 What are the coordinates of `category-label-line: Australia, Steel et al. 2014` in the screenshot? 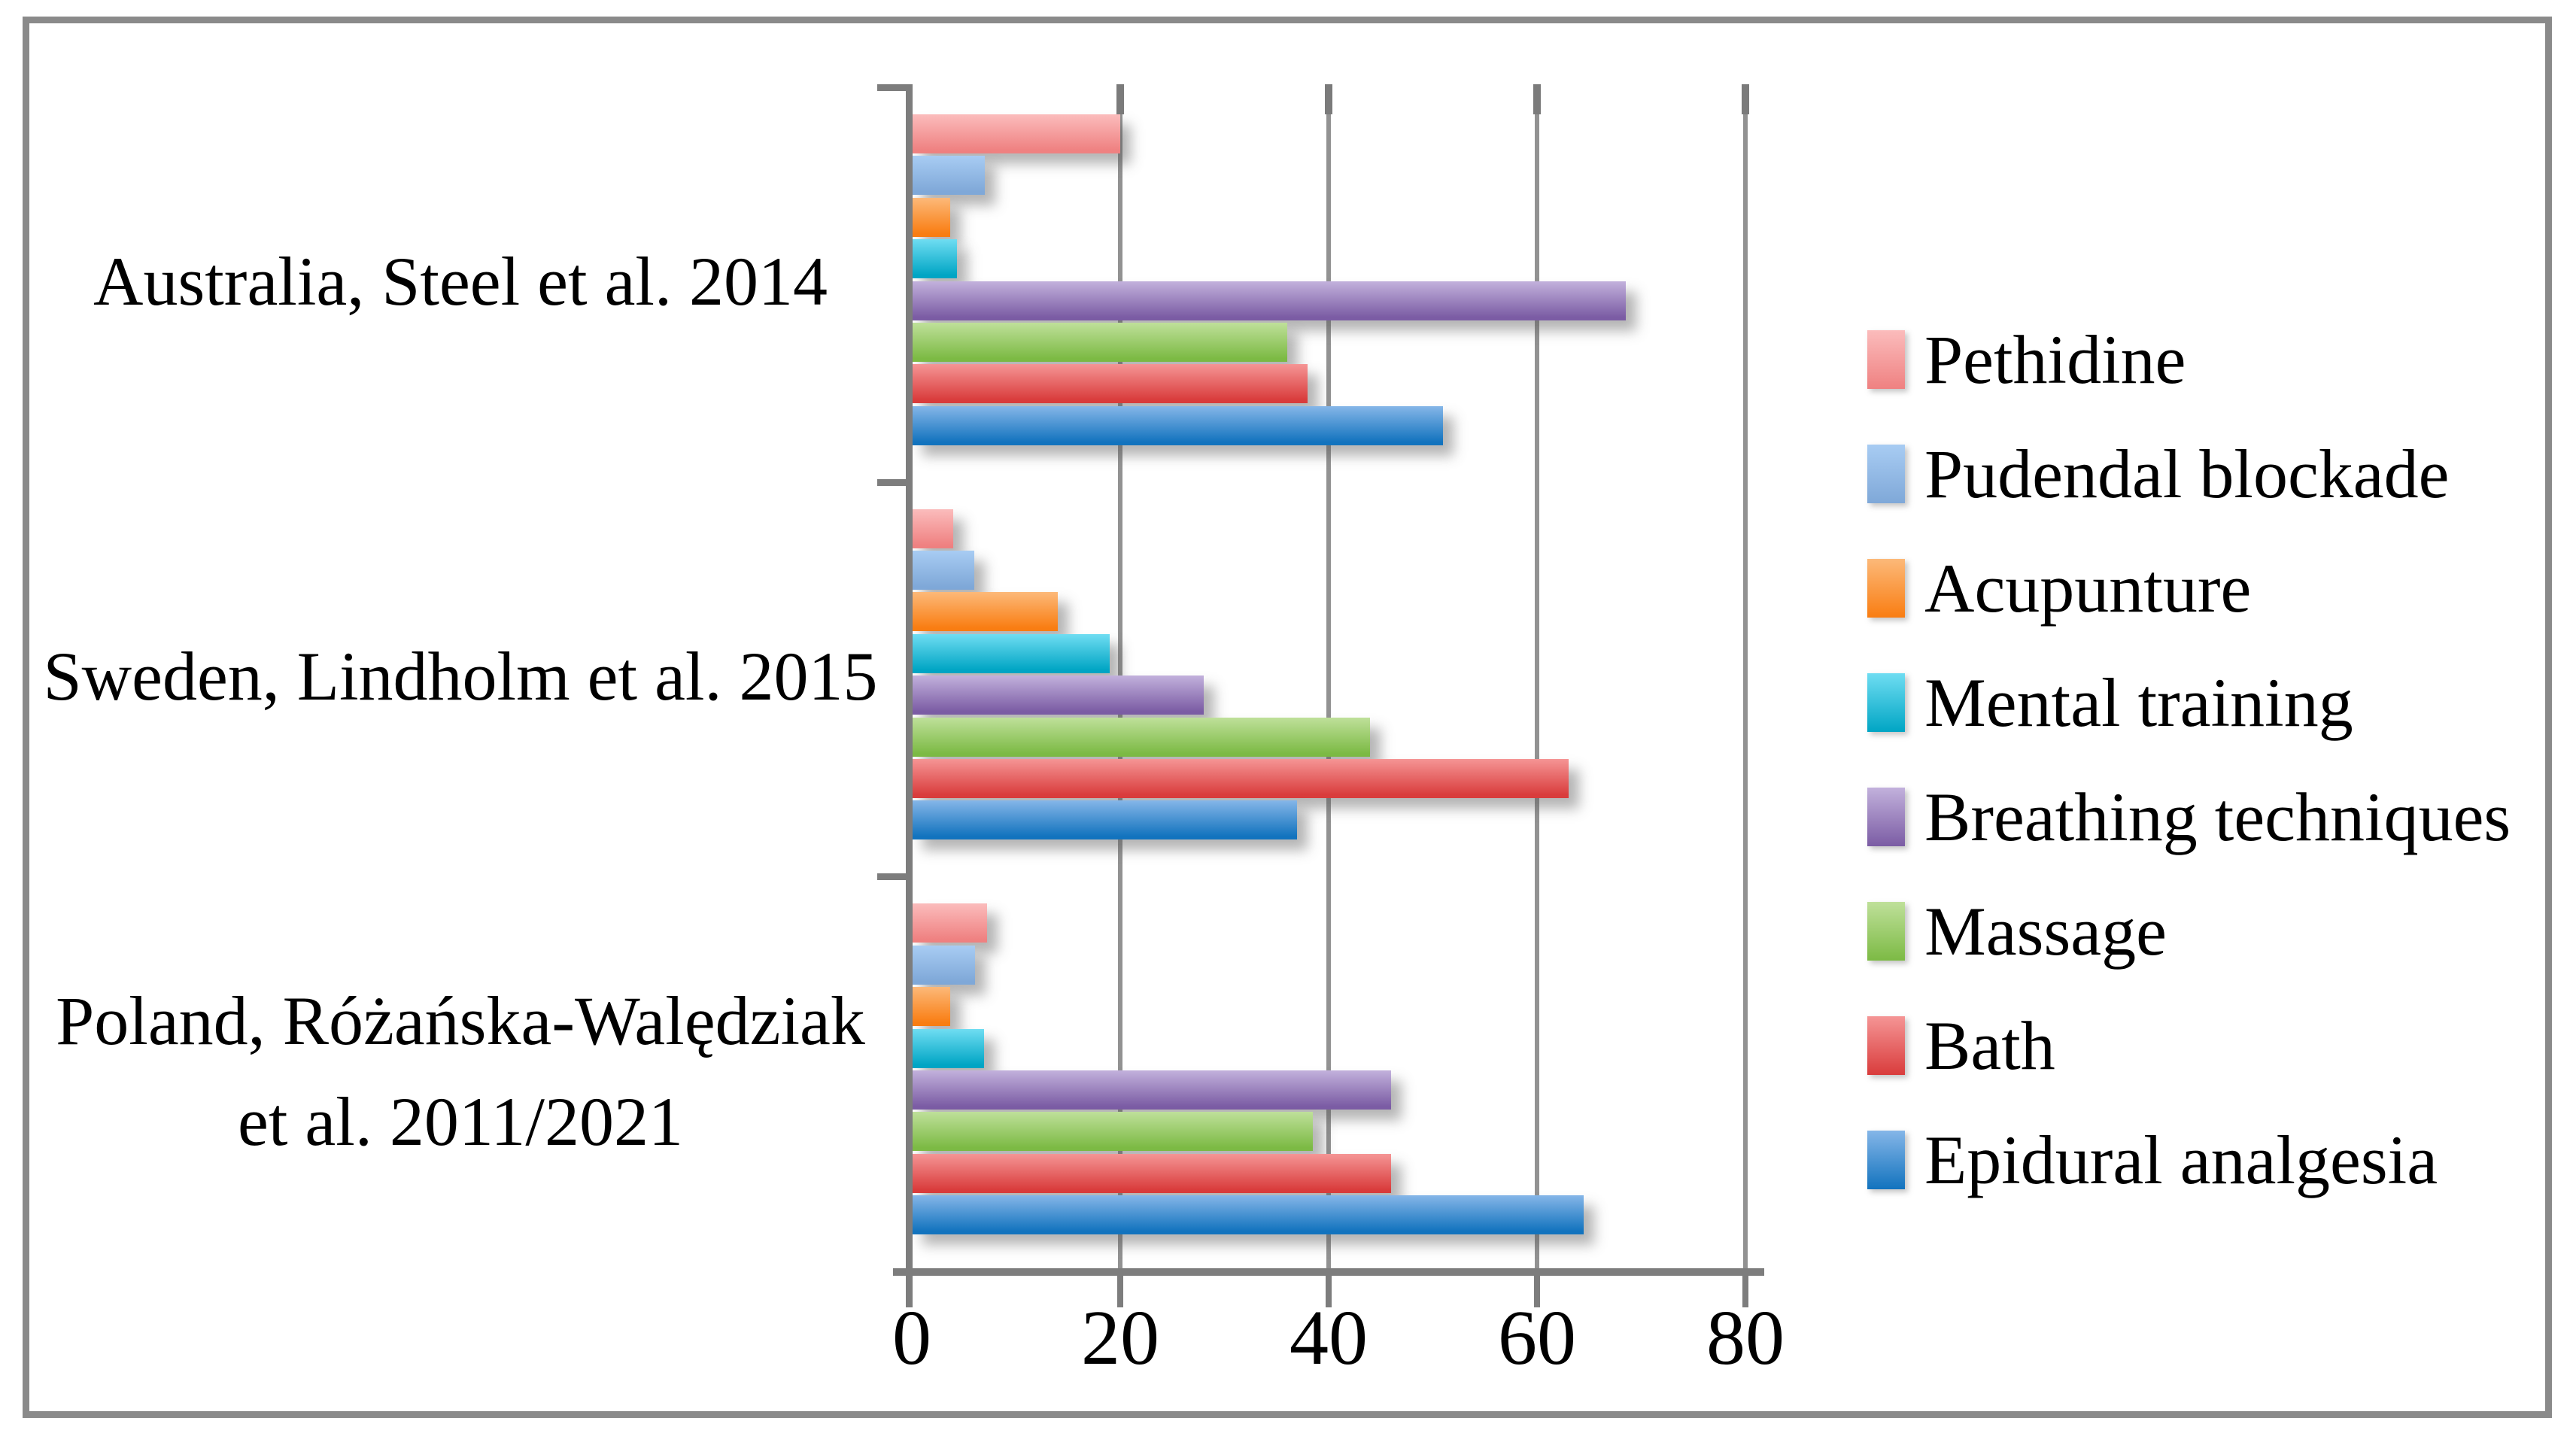 It's located at (461, 281).